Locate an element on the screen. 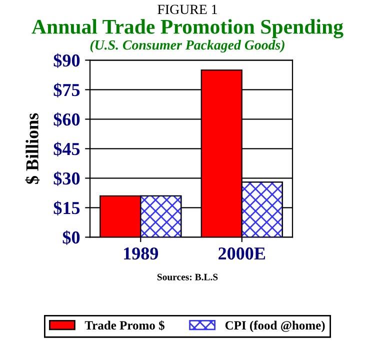 The image size is (375, 354). x-tick-label: 1989 is located at coordinates (141, 253).